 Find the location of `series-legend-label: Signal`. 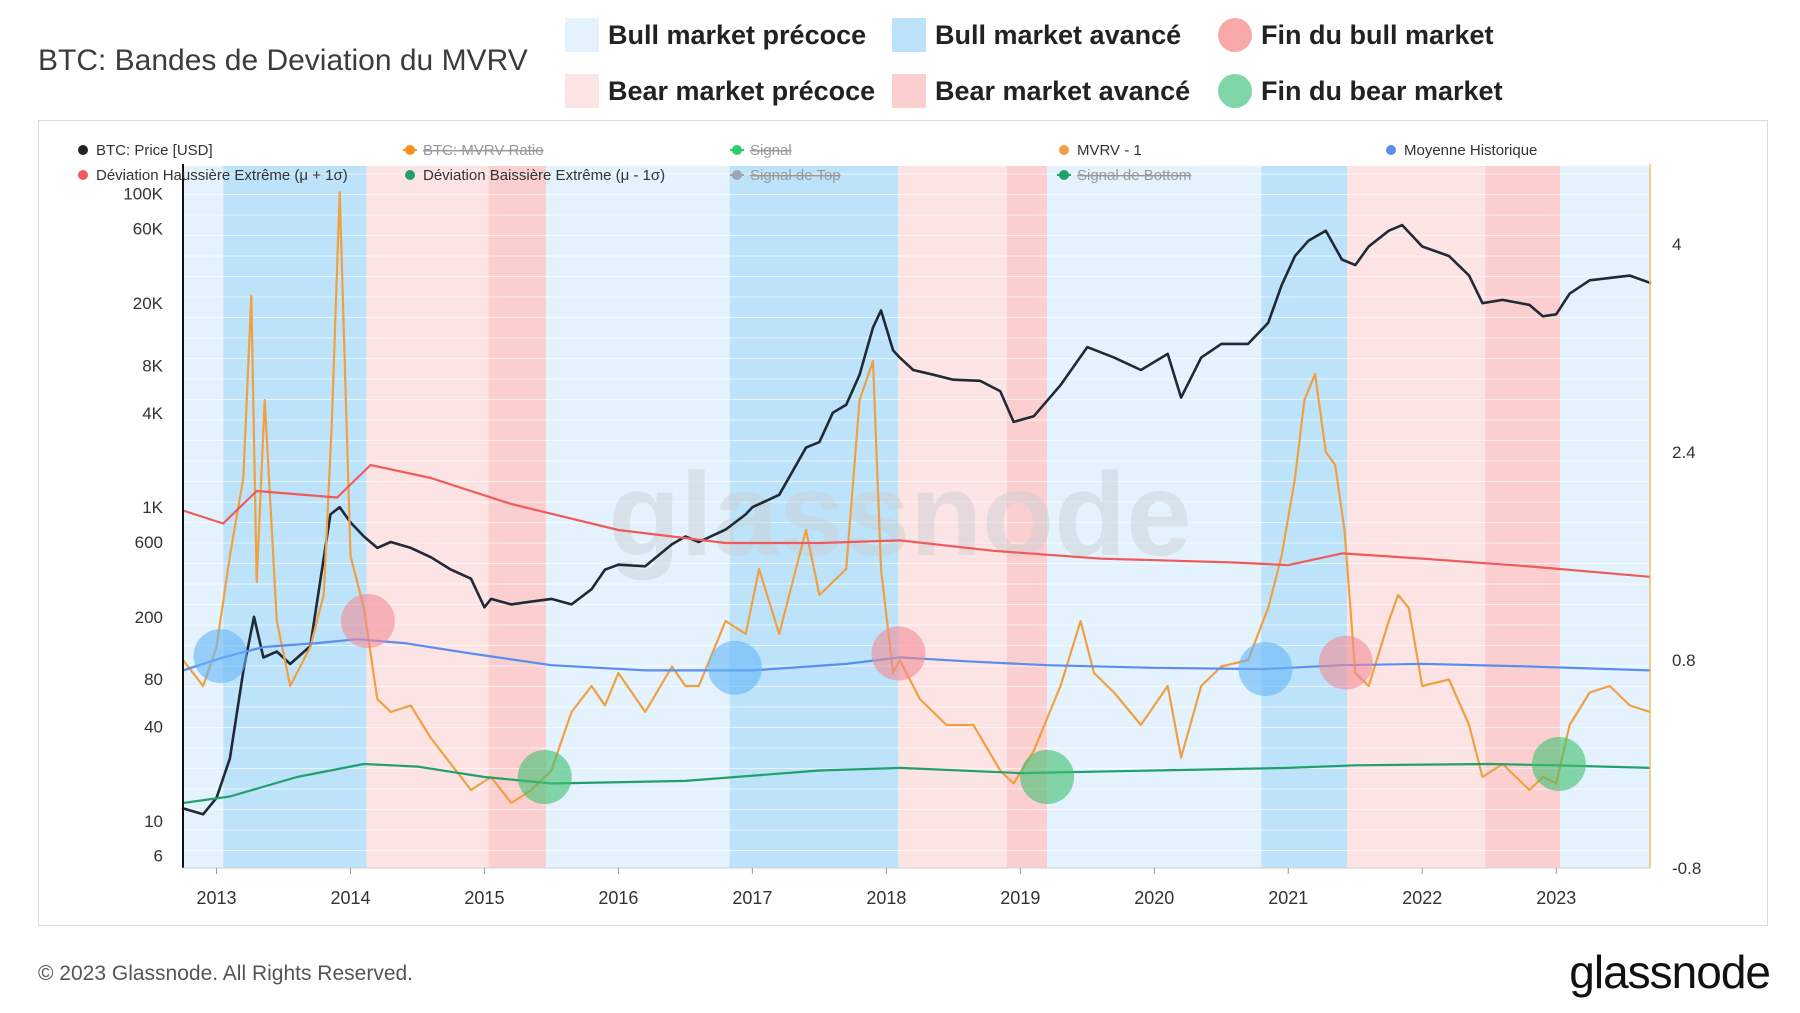

series-legend-label: Signal is located at coordinates (771, 150).